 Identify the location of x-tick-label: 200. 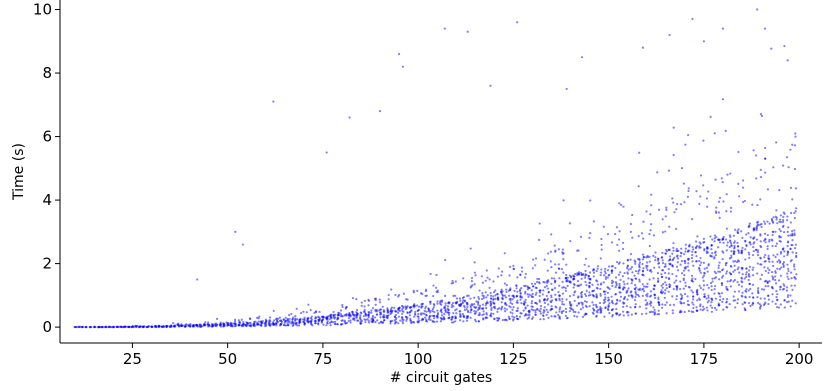
(799, 359).